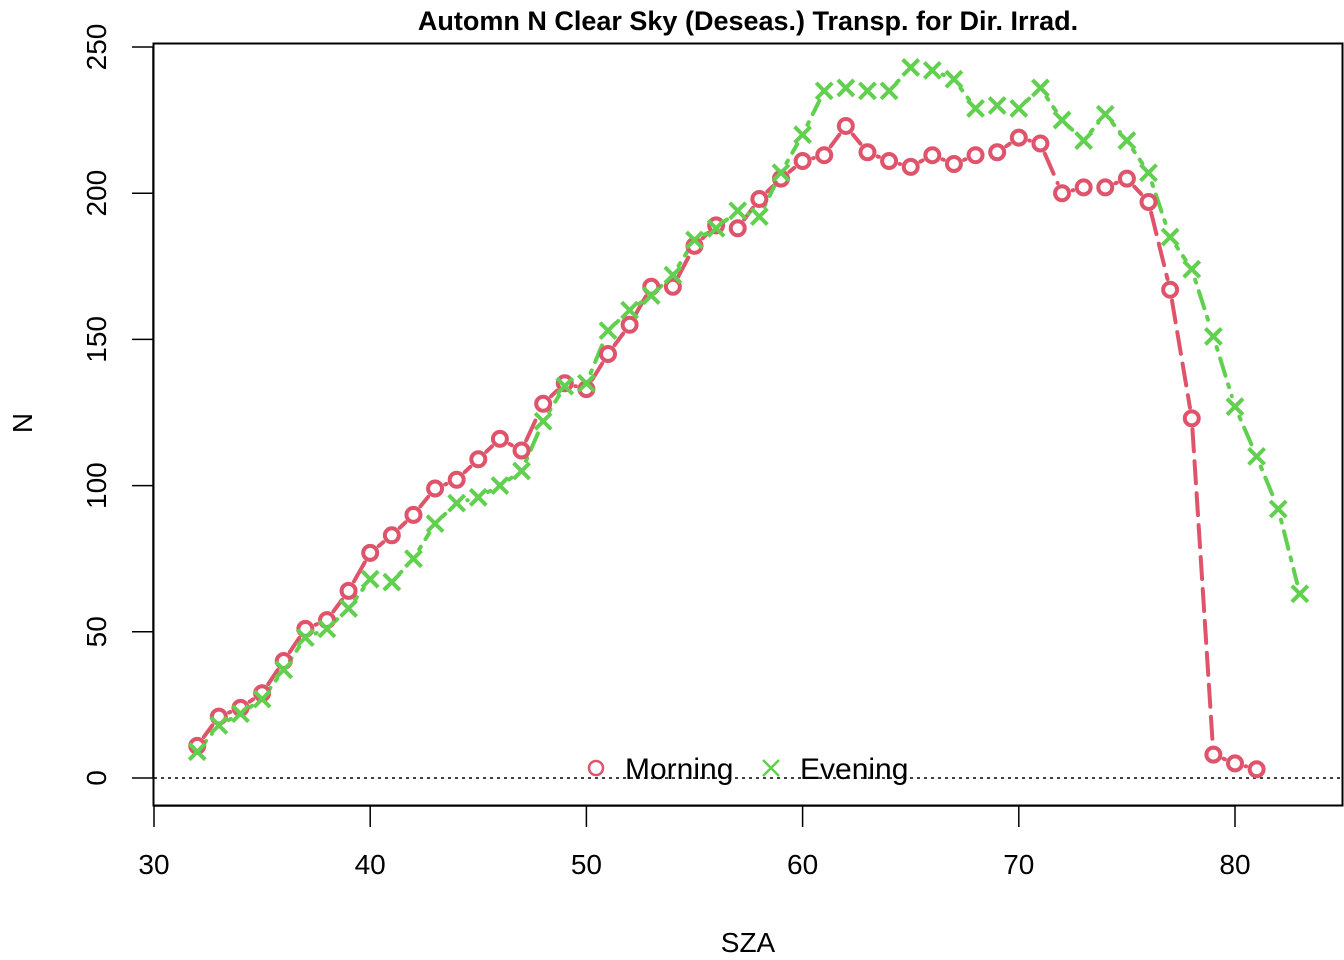 The height and width of the screenshot is (960, 1344). Describe the element at coordinates (96, 485) in the screenshot. I see `y-tick-label: 100` at that location.